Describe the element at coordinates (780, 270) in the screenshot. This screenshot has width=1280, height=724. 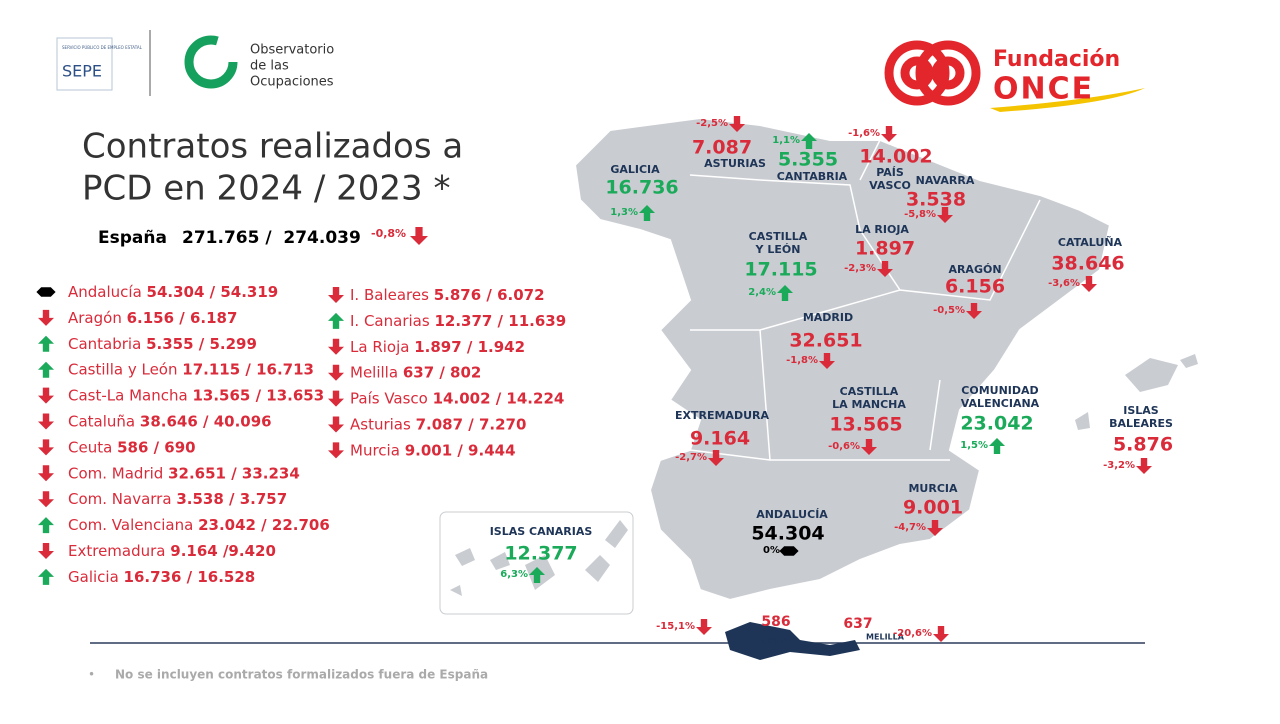
I see `map-region-value: 17.115` at that location.